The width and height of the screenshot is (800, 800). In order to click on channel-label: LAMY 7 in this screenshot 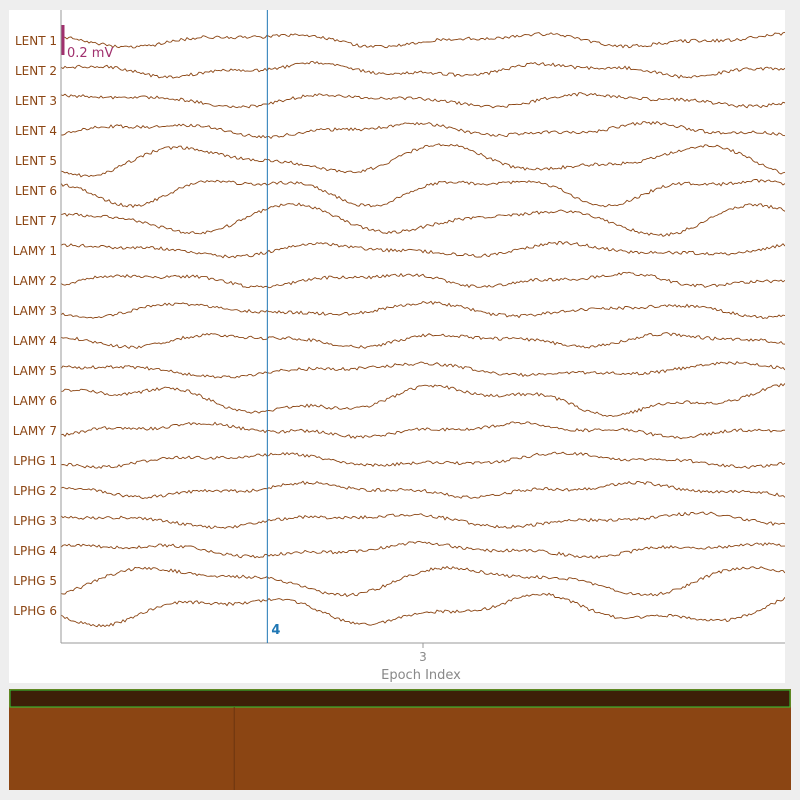, I will do `click(35, 431)`.